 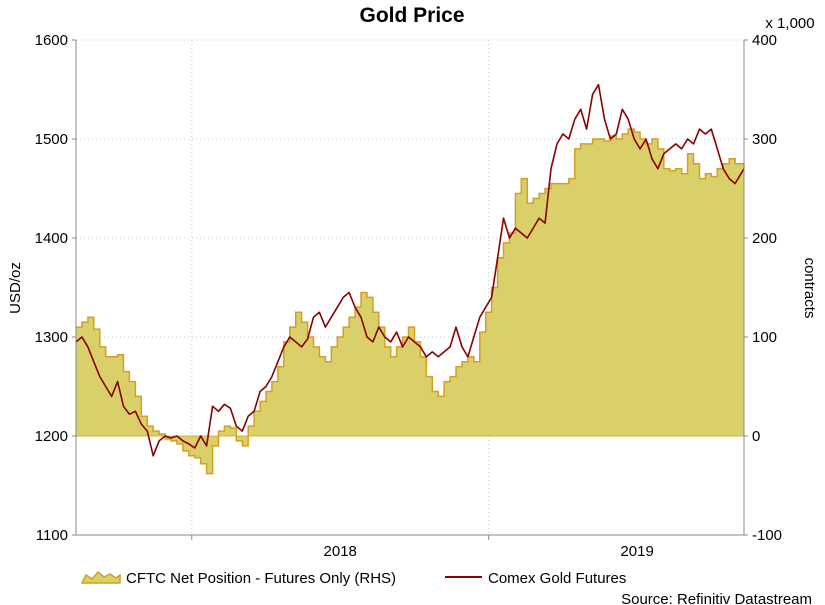 I want to click on left-axis-ticks: 1100 1200 1300 1400 1500 1600, so click(x=55, y=288).